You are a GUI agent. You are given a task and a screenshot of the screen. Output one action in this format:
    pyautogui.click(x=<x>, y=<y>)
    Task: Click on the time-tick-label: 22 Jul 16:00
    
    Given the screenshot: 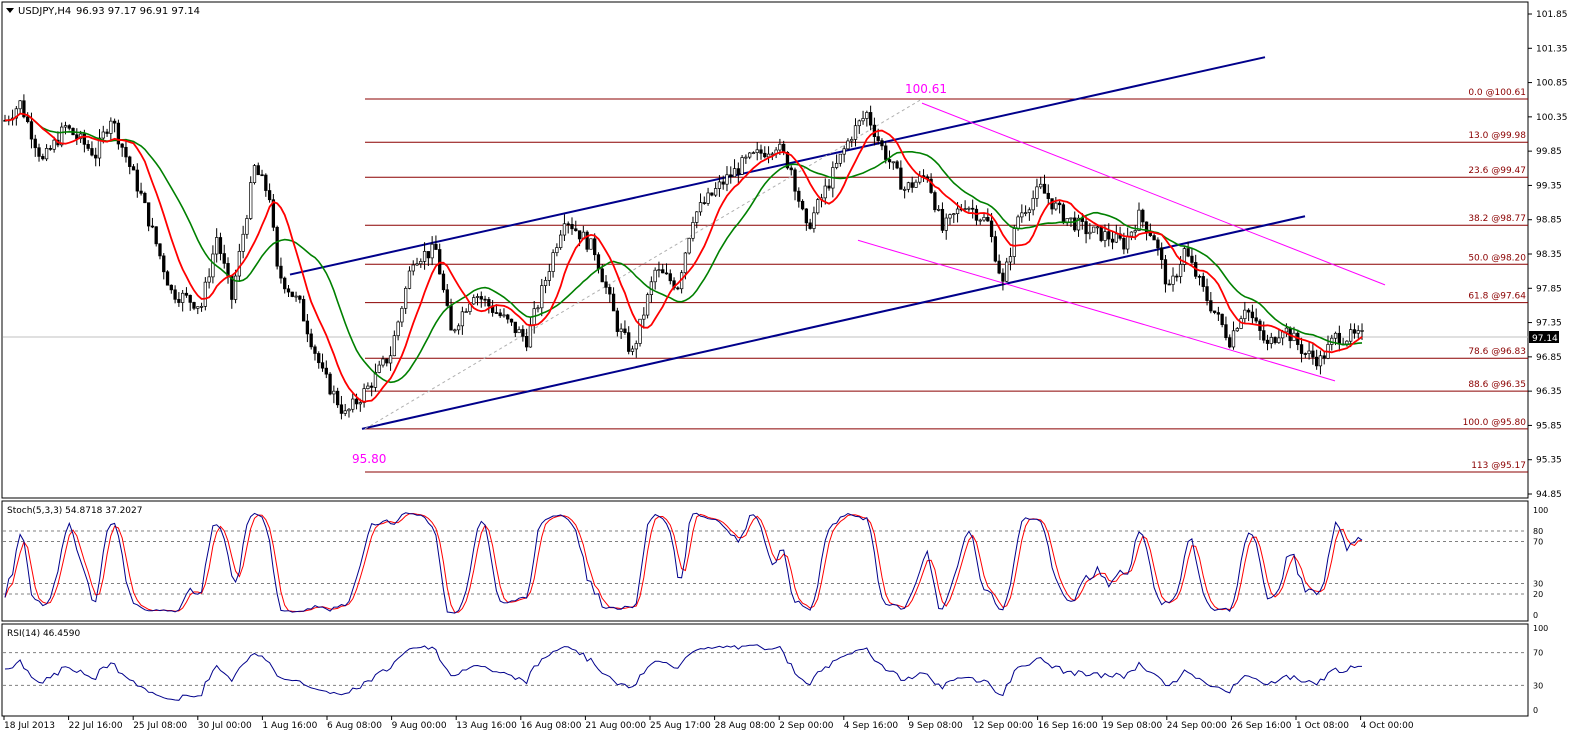 What is the action you would take?
    pyautogui.click(x=96, y=726)
    